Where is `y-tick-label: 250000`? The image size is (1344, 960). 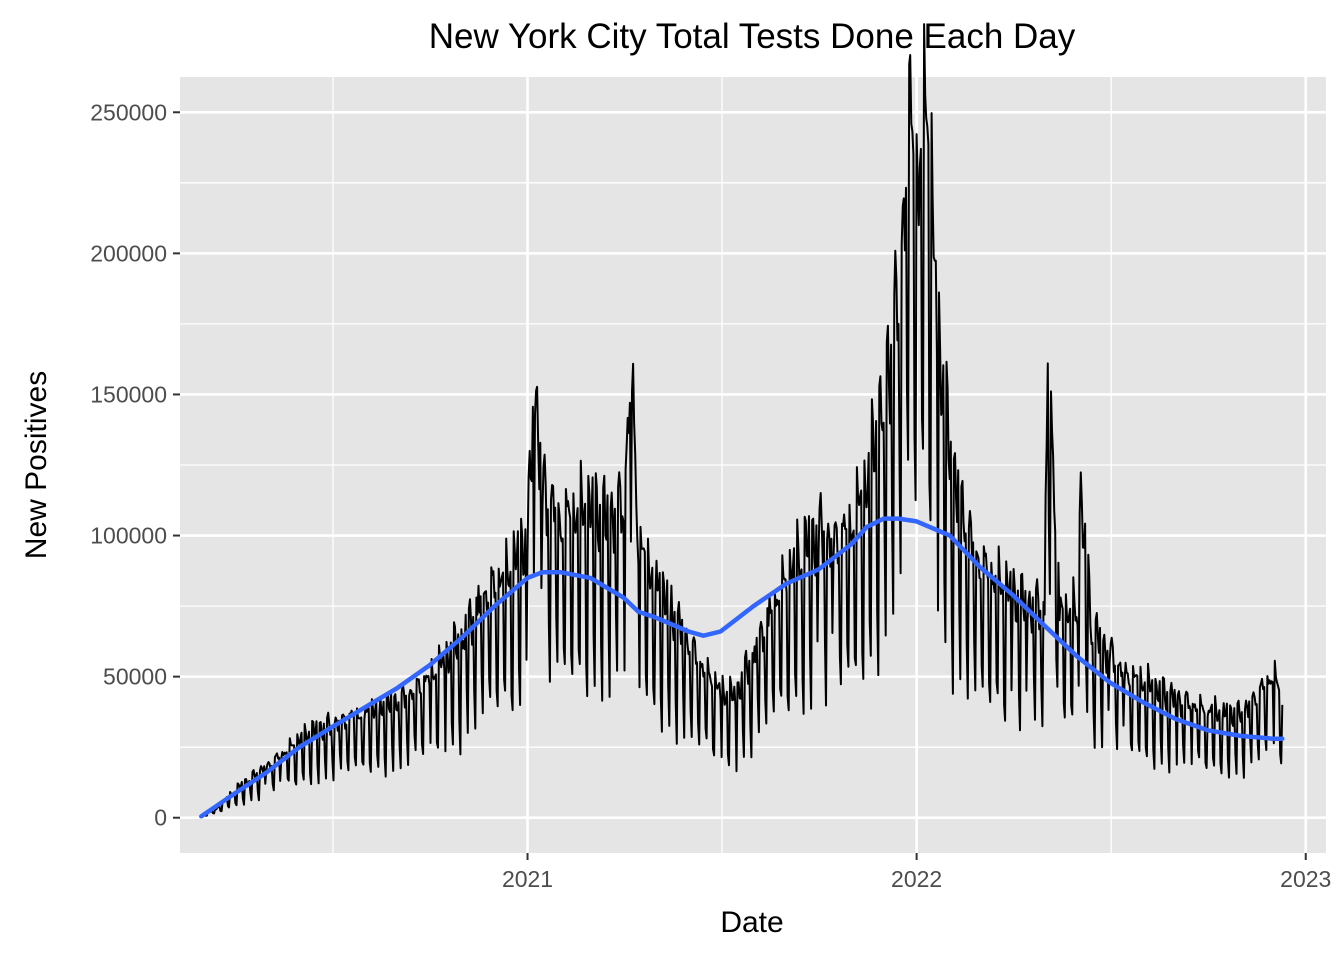
y-tick-label: 250000 is located at coordinates (128, 112).